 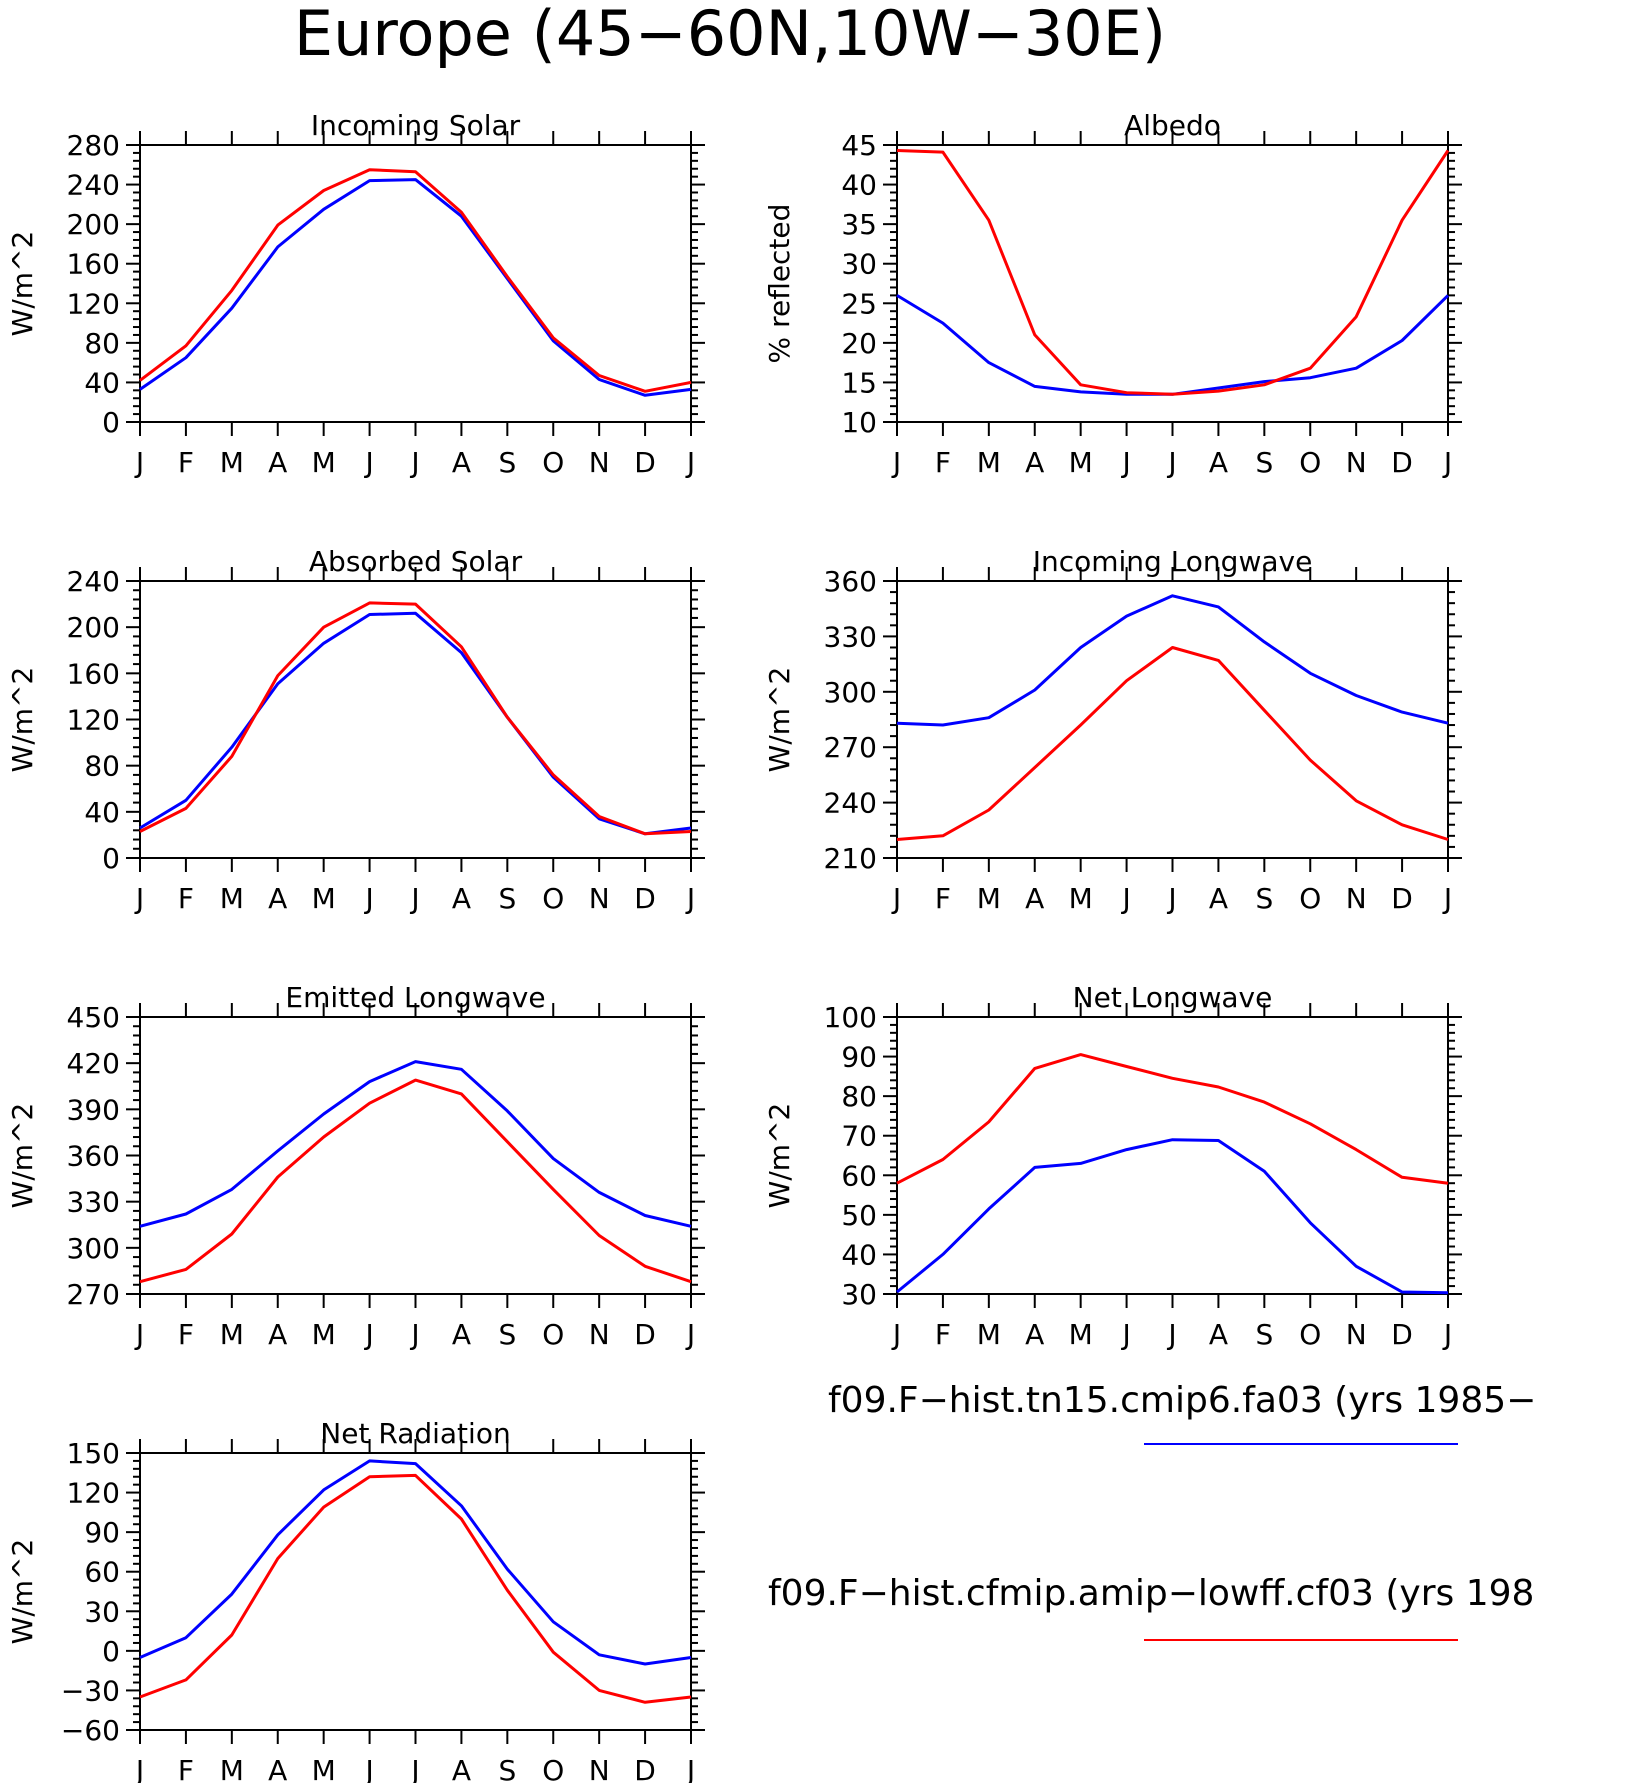 What do you see at coordinates (1182, 1400) in the screenshot?
I see `legend-label-0: f09.F−hist.tn15.cmip6.fa03 (yrs 1985−` at bounding box center [1182, 1400].